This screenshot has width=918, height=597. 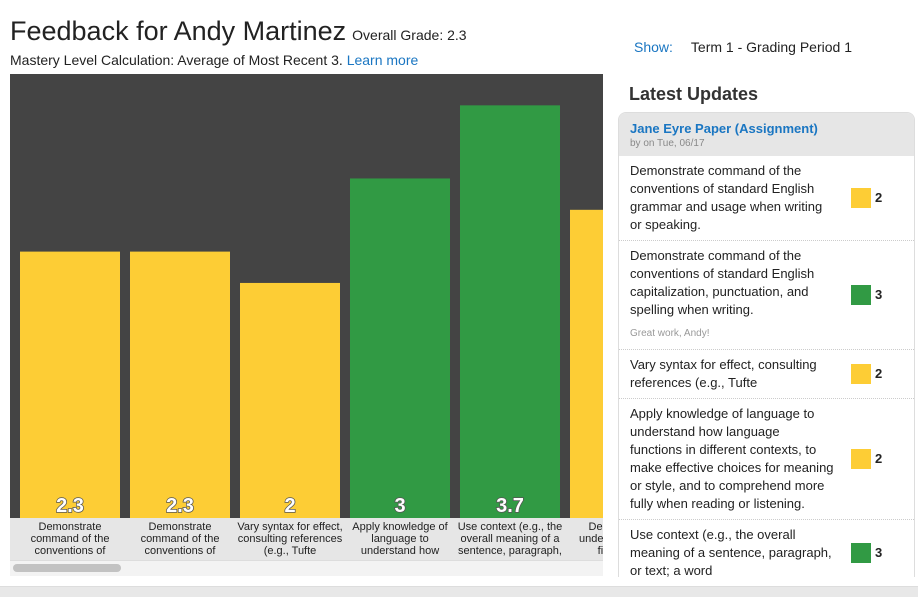 I want to click on footer-bar, so click(x=459, y=591).